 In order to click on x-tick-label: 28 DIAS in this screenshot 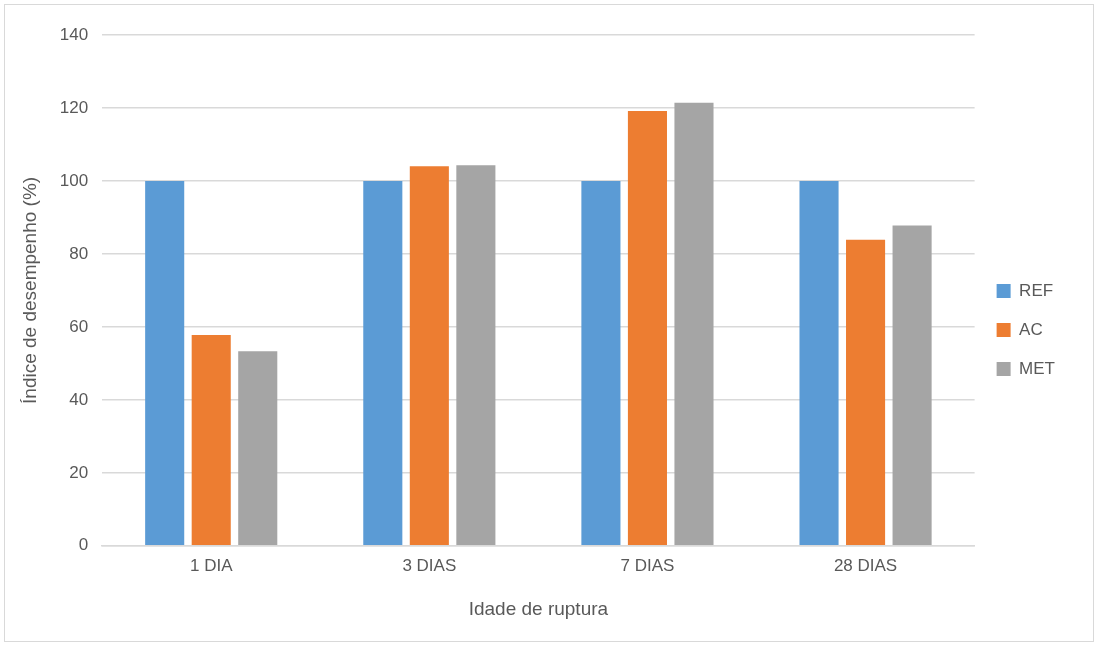, I will do `click(865, 565)`.